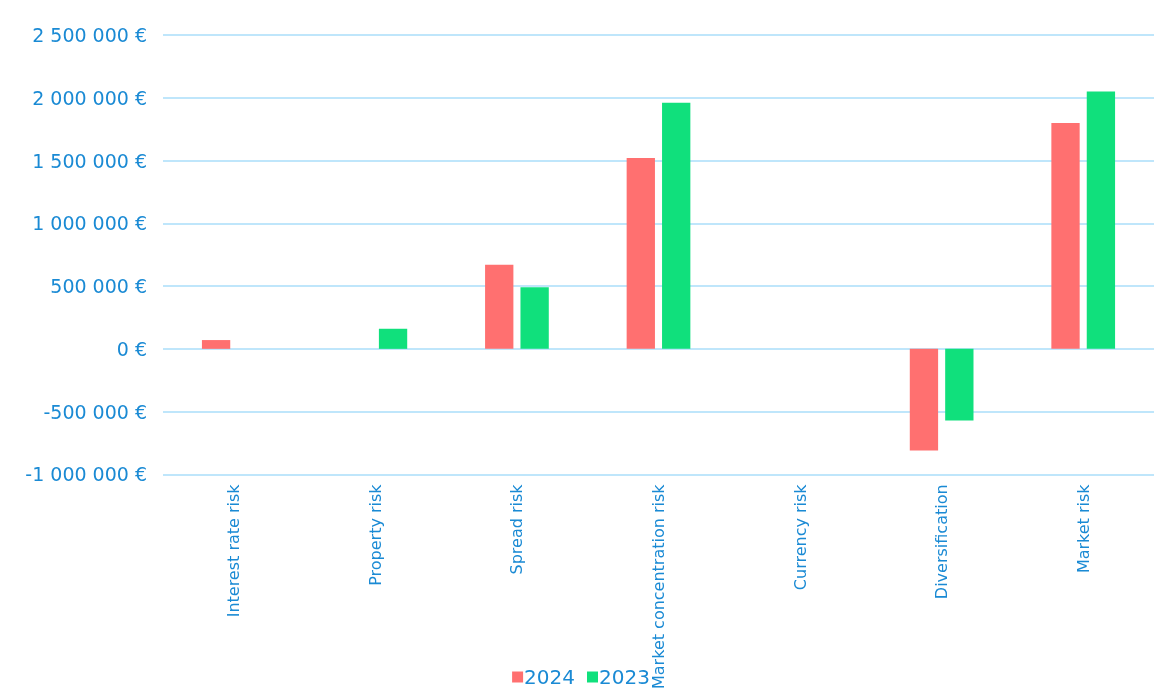  What do you see at coordinates (800, 537) in the screenshot?
I see `x-tick-label: Currency risk` at bounding box center [800, 537].